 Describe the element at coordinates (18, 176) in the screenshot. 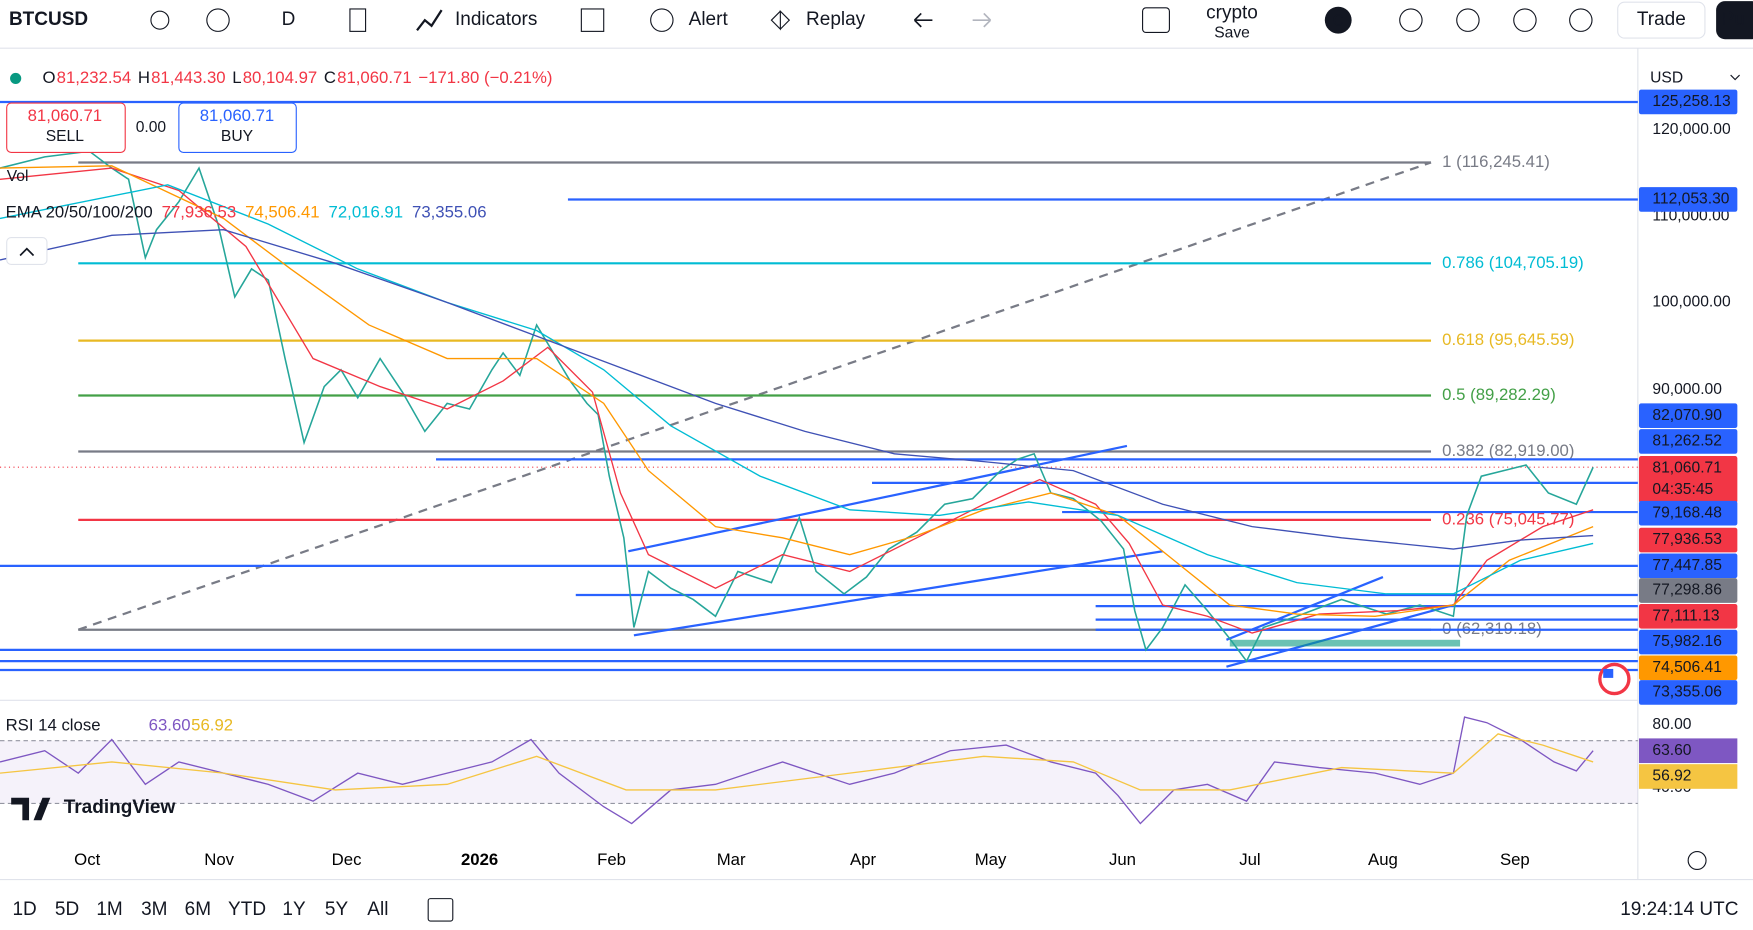

I see `vol: Vol` at that location.